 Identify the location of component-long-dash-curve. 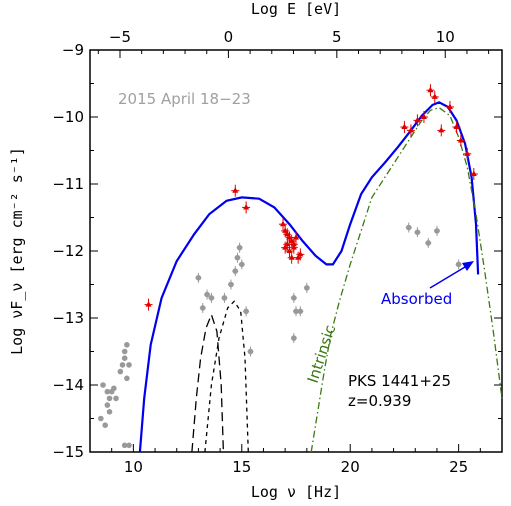
(208, 382).